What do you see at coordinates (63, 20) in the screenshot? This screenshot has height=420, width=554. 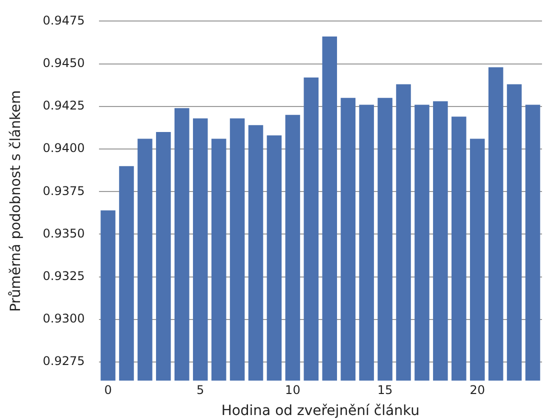 I see `y-tick-label: 0.9475` at bounding box center [63, 20].